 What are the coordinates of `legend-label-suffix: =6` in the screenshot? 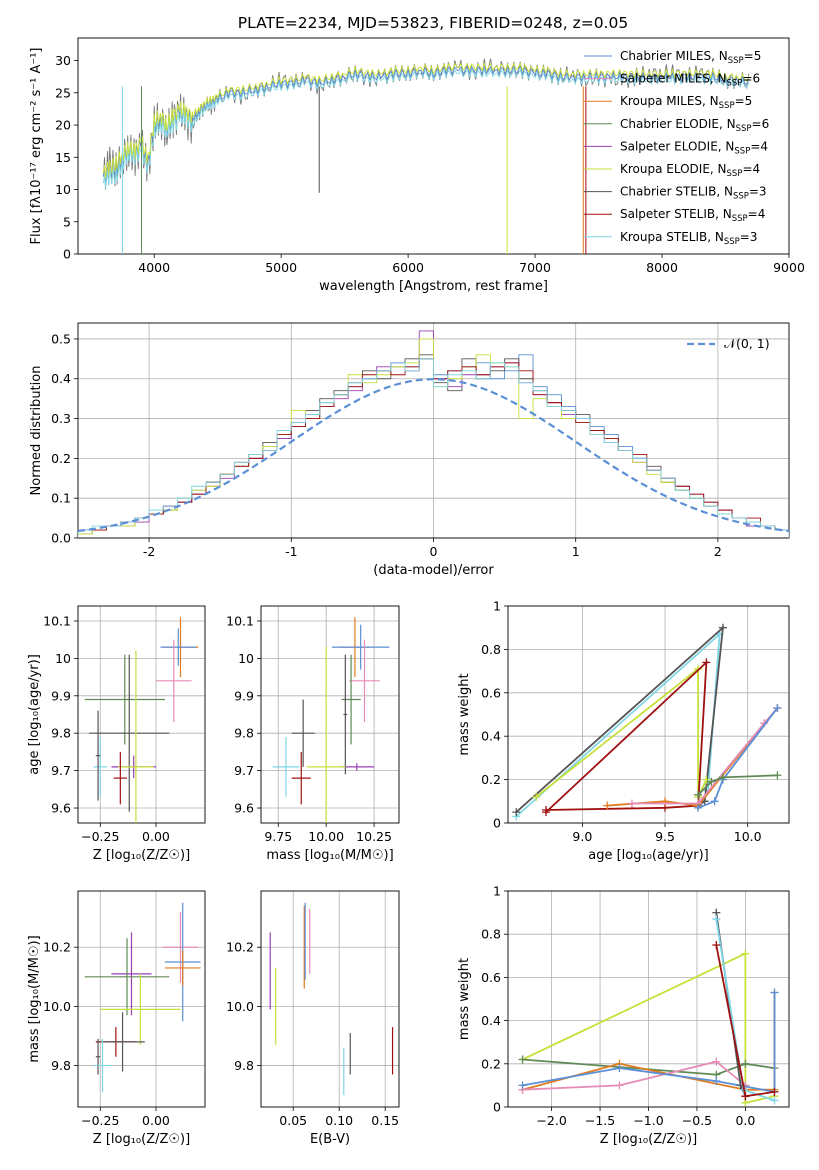 It's located at (751, 79).